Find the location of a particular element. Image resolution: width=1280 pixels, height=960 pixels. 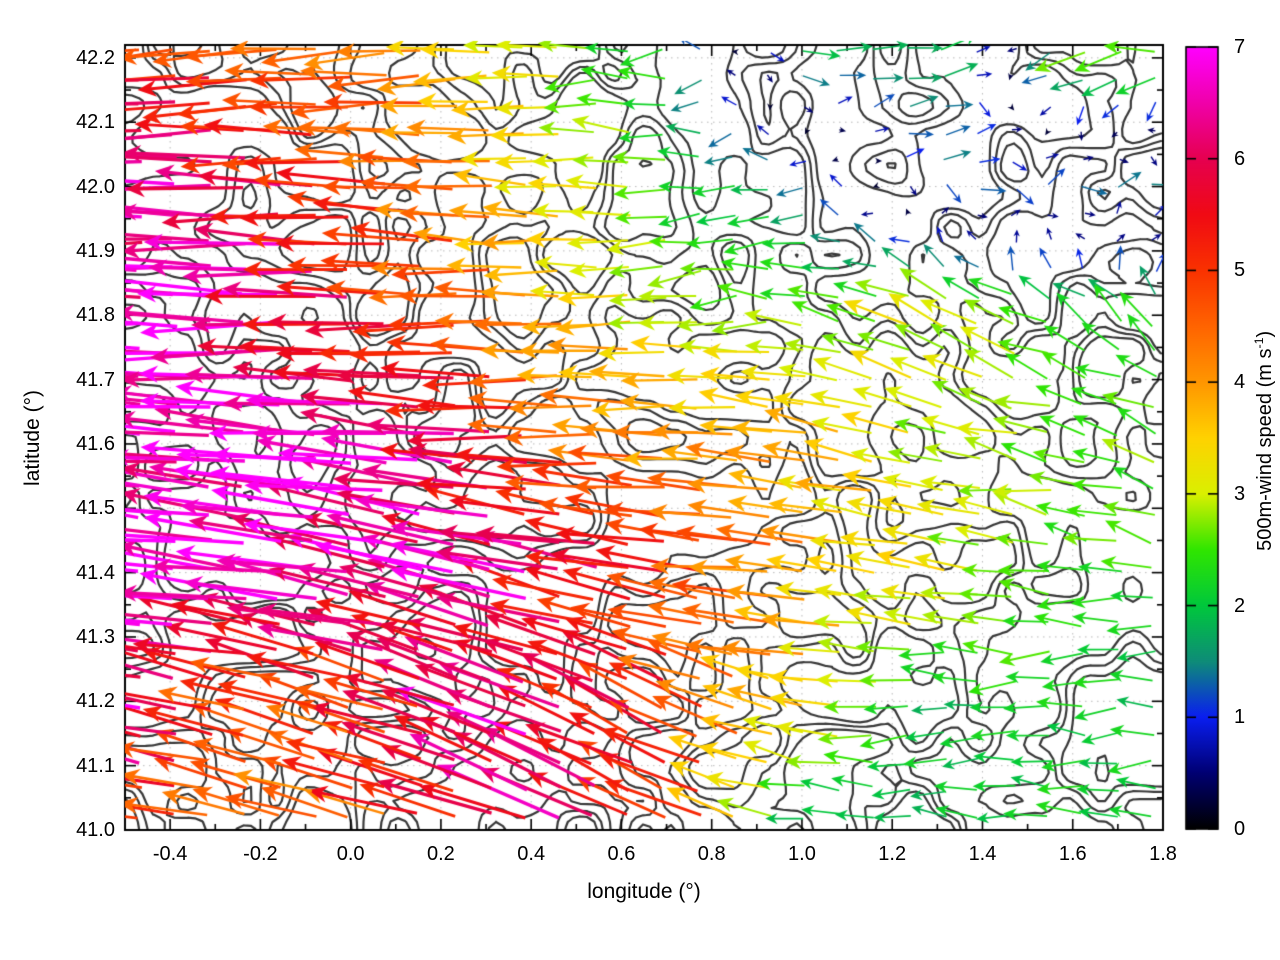

x-tick-label: 0.6 is located at coordinates (621, 854).